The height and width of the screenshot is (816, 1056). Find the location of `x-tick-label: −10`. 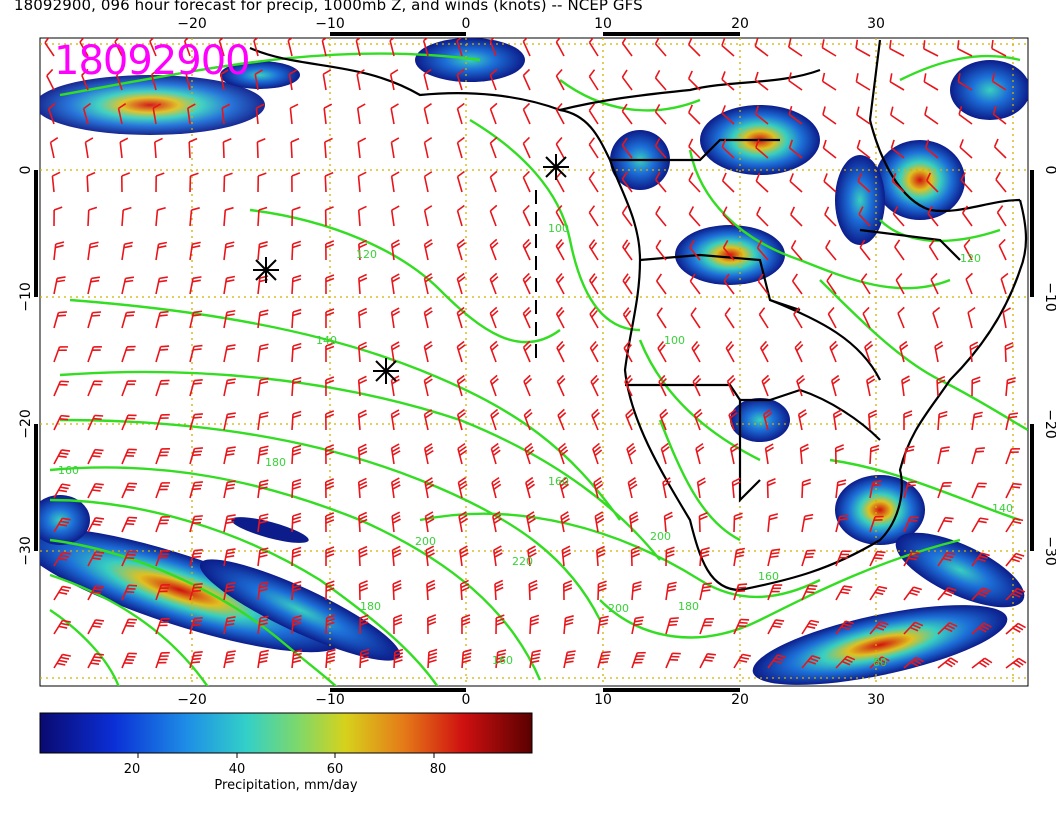

x-tick-label: −10 is located at coordinates (330, 24).